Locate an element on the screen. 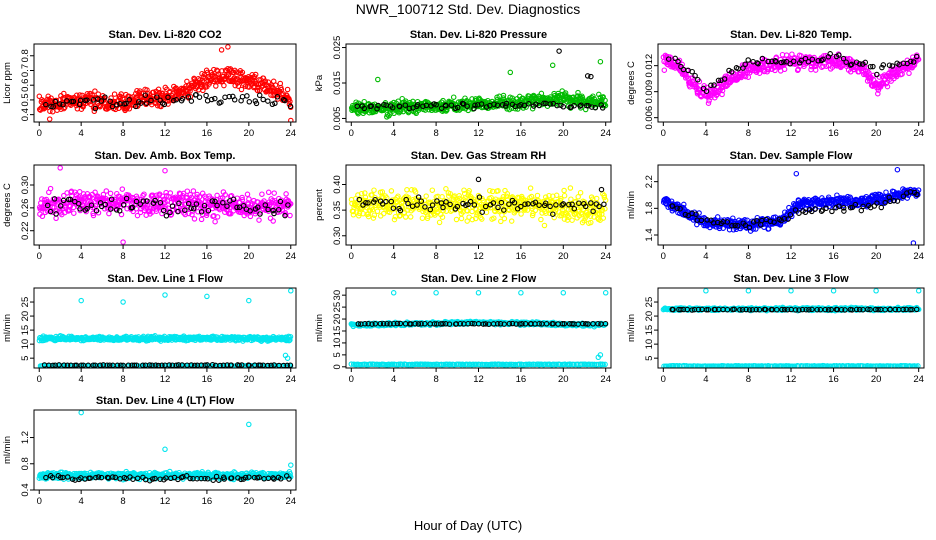 This screenshot has height=540, width=936. x-tick-label: 12 is located at coordinates (478, 133).